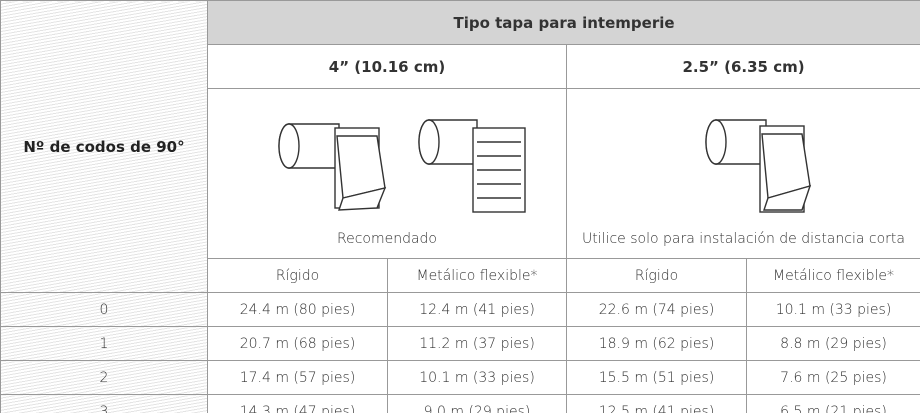 The width and height of the screenshot is (920, 413). Describe the element at coordinates (832, 343) in the screenshot. I see `distance: 8.8 m (29 pies)` at that location.